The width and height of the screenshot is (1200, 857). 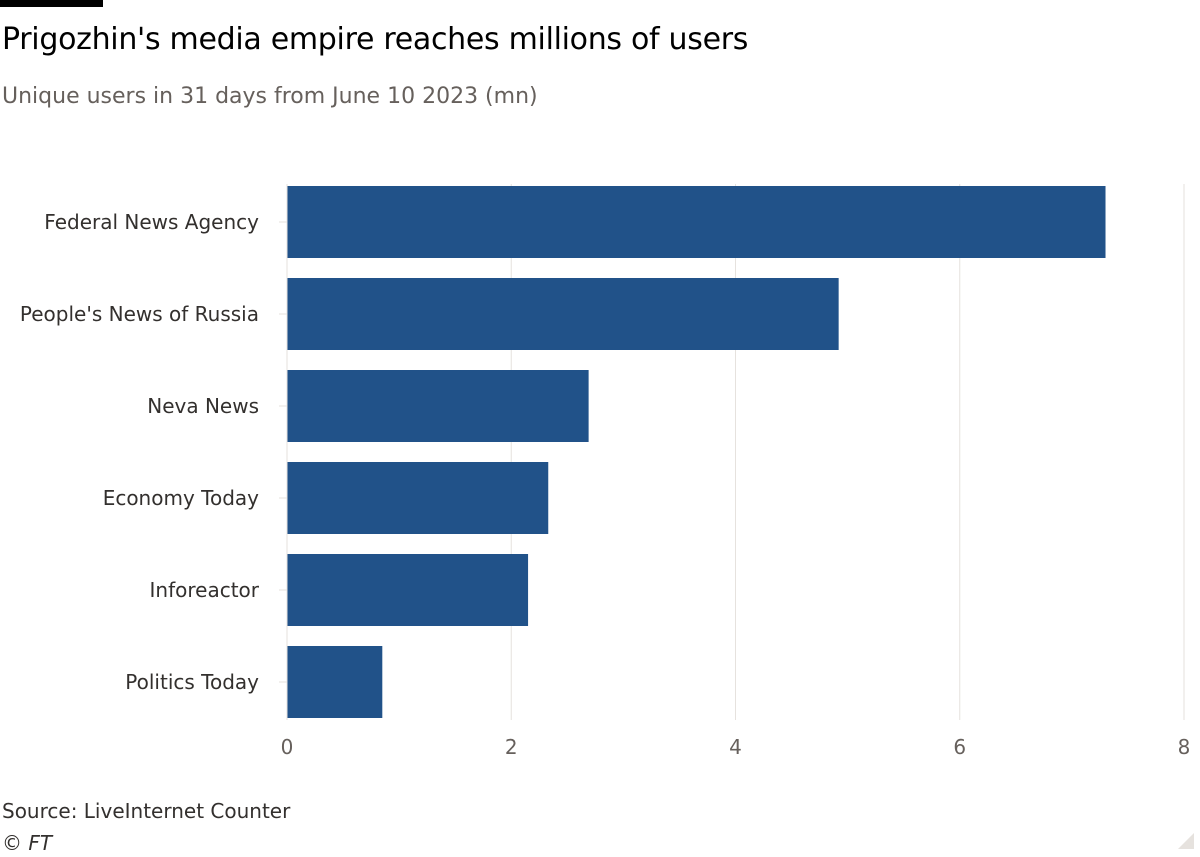 What do you see at coordinates (1186, 841) in the screenshot?
I see `corner-triangle-icon` at bounding box center [1186, 841].